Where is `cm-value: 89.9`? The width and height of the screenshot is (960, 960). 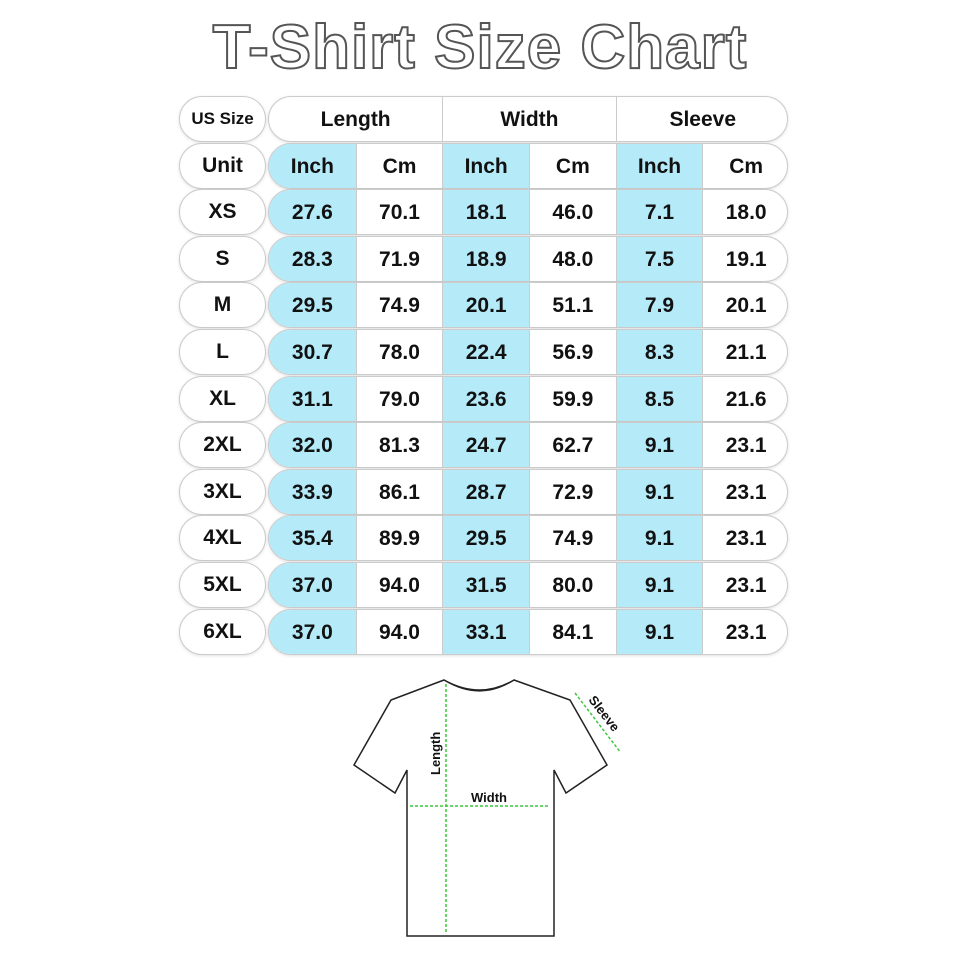 cm-value: 89.9 is located at coordinates (399, 538).